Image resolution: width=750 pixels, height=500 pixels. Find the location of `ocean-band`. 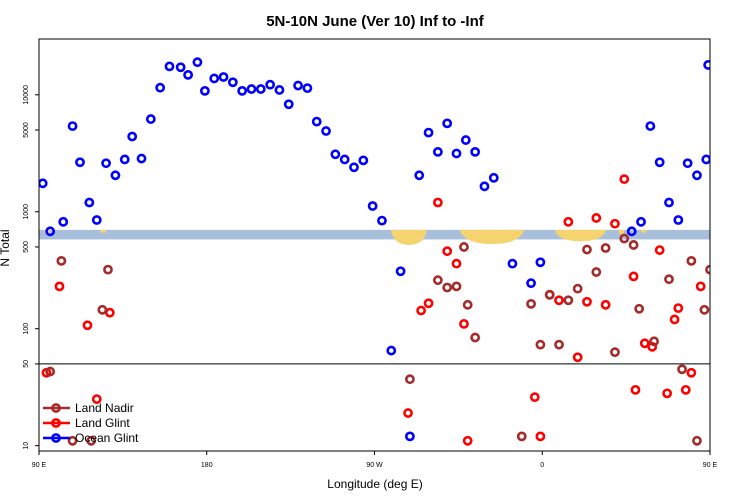

ocean-band is located at coordinates (374, 234).